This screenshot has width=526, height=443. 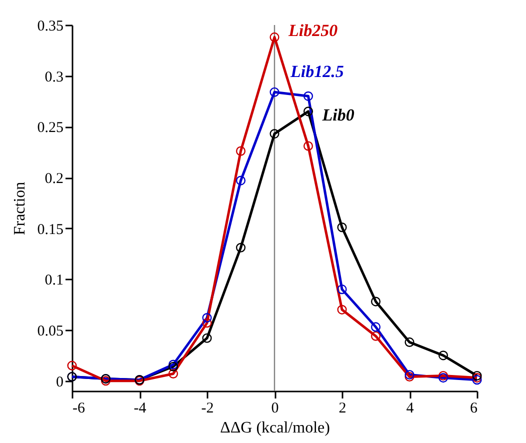 What do you see at coordinates (60, 382) in the screenshot?
I see `y-tick-label: 0` at bounding box center [60, 382].